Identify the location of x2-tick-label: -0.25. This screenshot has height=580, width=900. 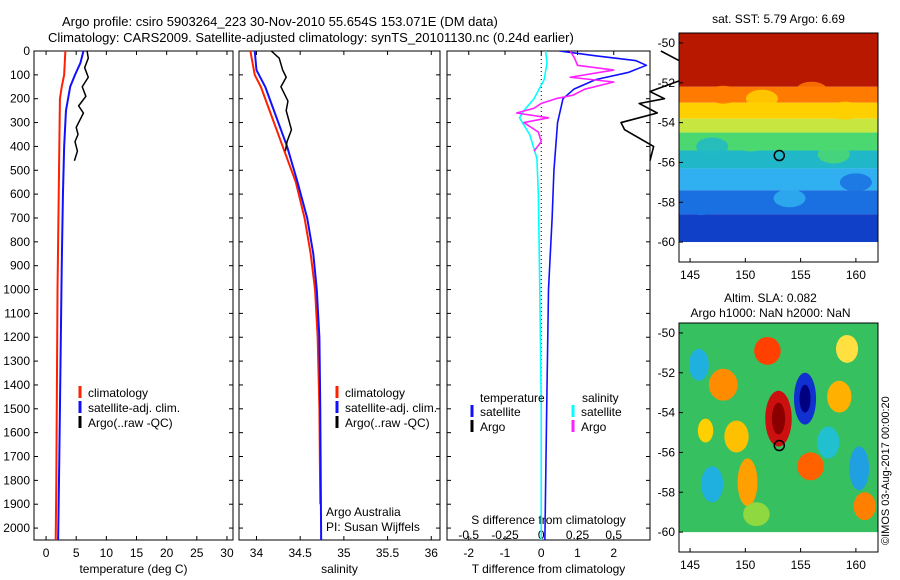
(505, 535).